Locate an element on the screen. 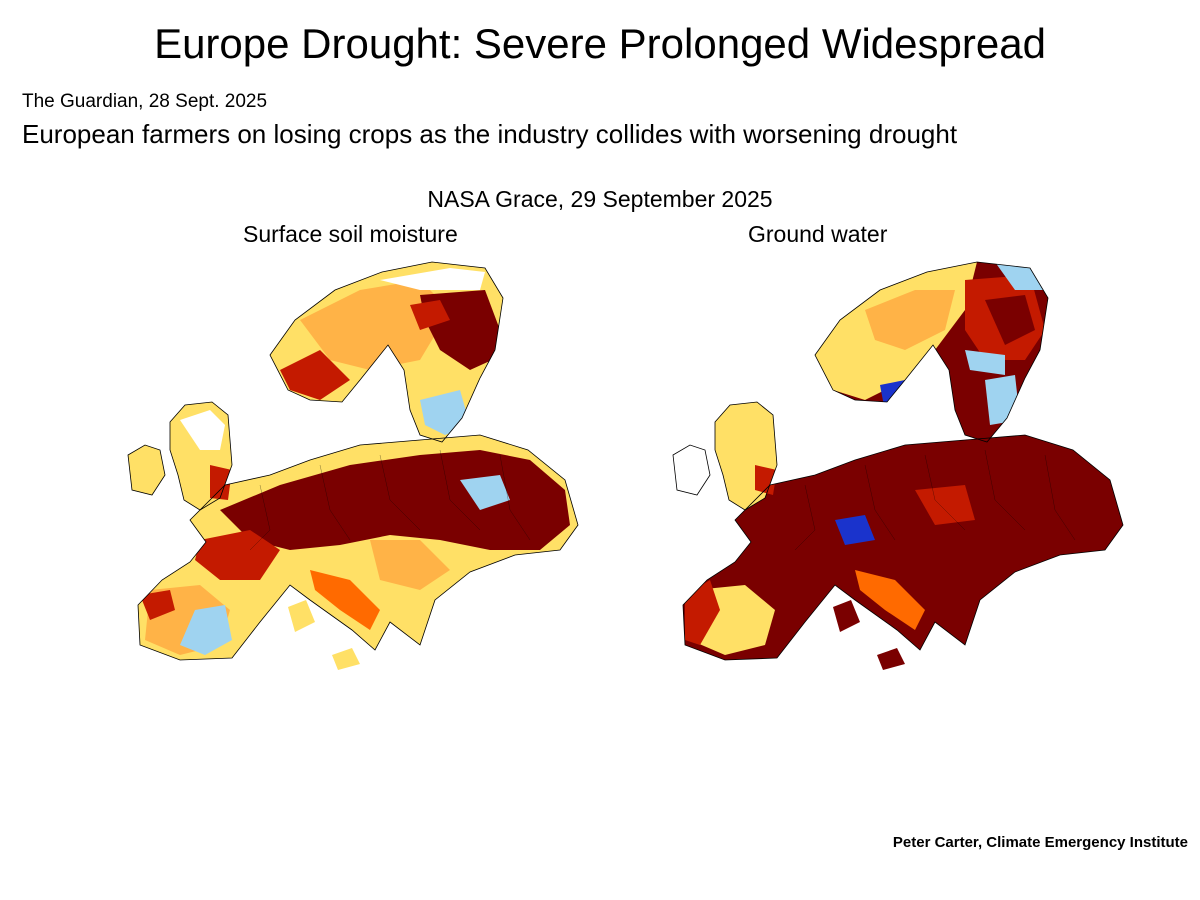 Image resolution: width=1200 pixels, height=900 pixels. sweden-very-wet is located at coordinates (895, 401).